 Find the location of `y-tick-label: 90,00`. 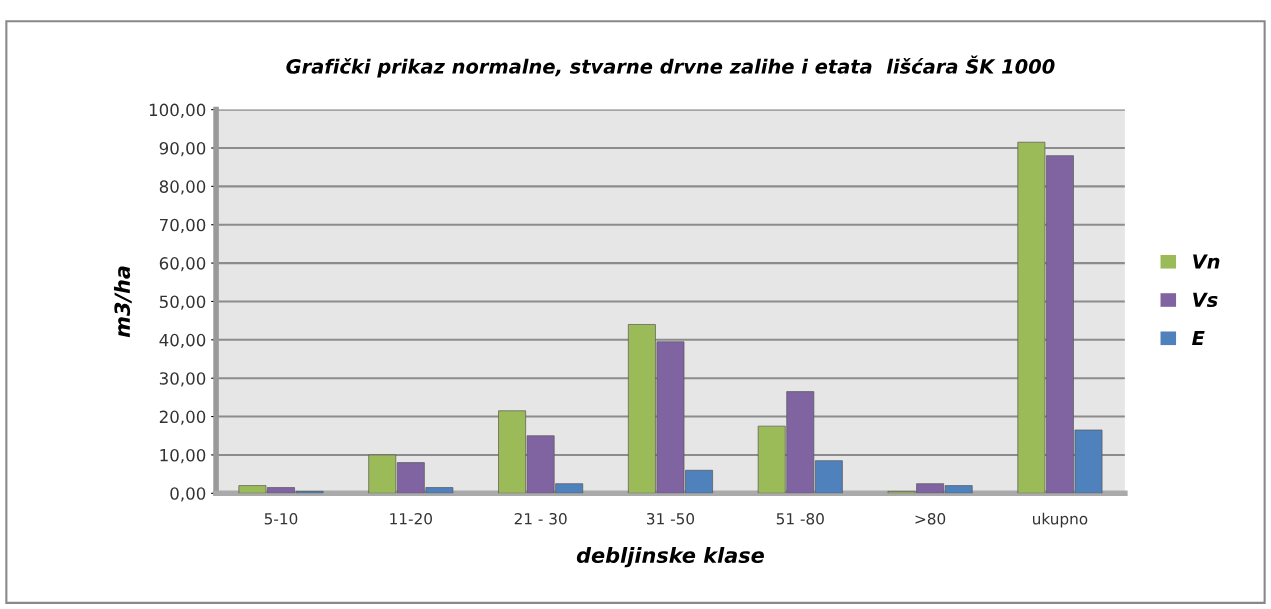

y-tick-label: 90,00 is located at coordinates (182, 149).